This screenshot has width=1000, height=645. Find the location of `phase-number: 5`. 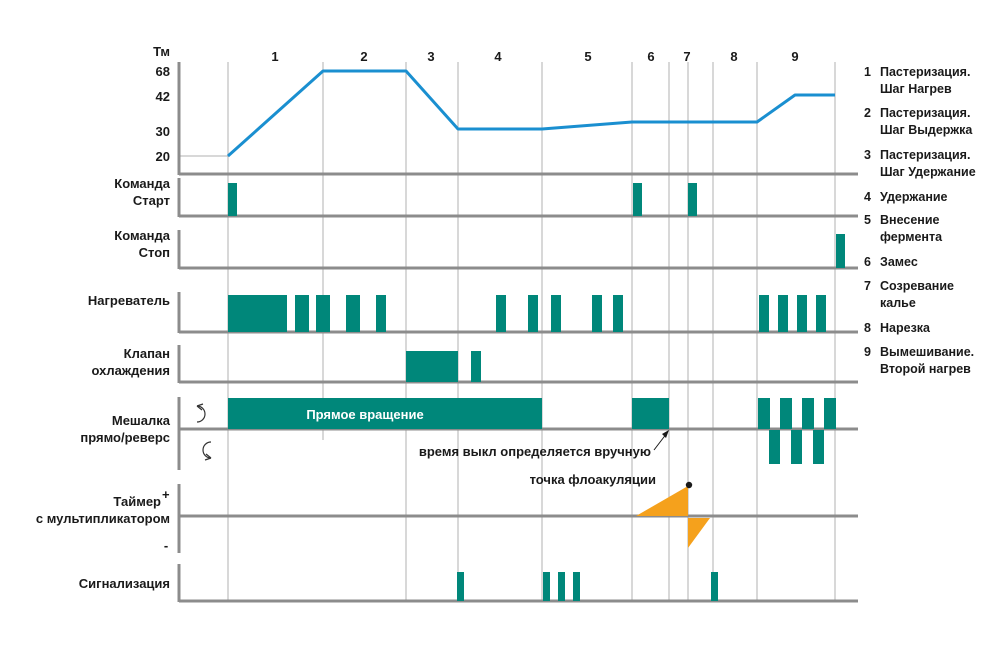

phase-number: 5 is located at coordinates (587, 56).